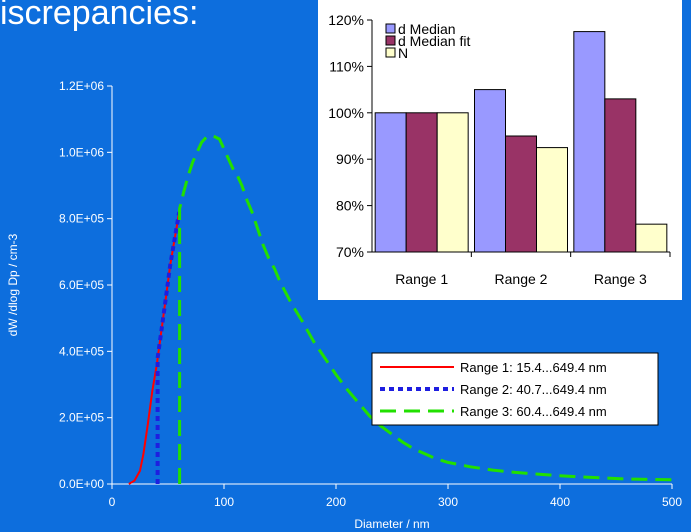 Image resolution: width=691 pixels, height=532 pixels. Describe the element at coordinates (346, 66) in the screenshot. I see `inset-y-tick-label: 110%` at that location.